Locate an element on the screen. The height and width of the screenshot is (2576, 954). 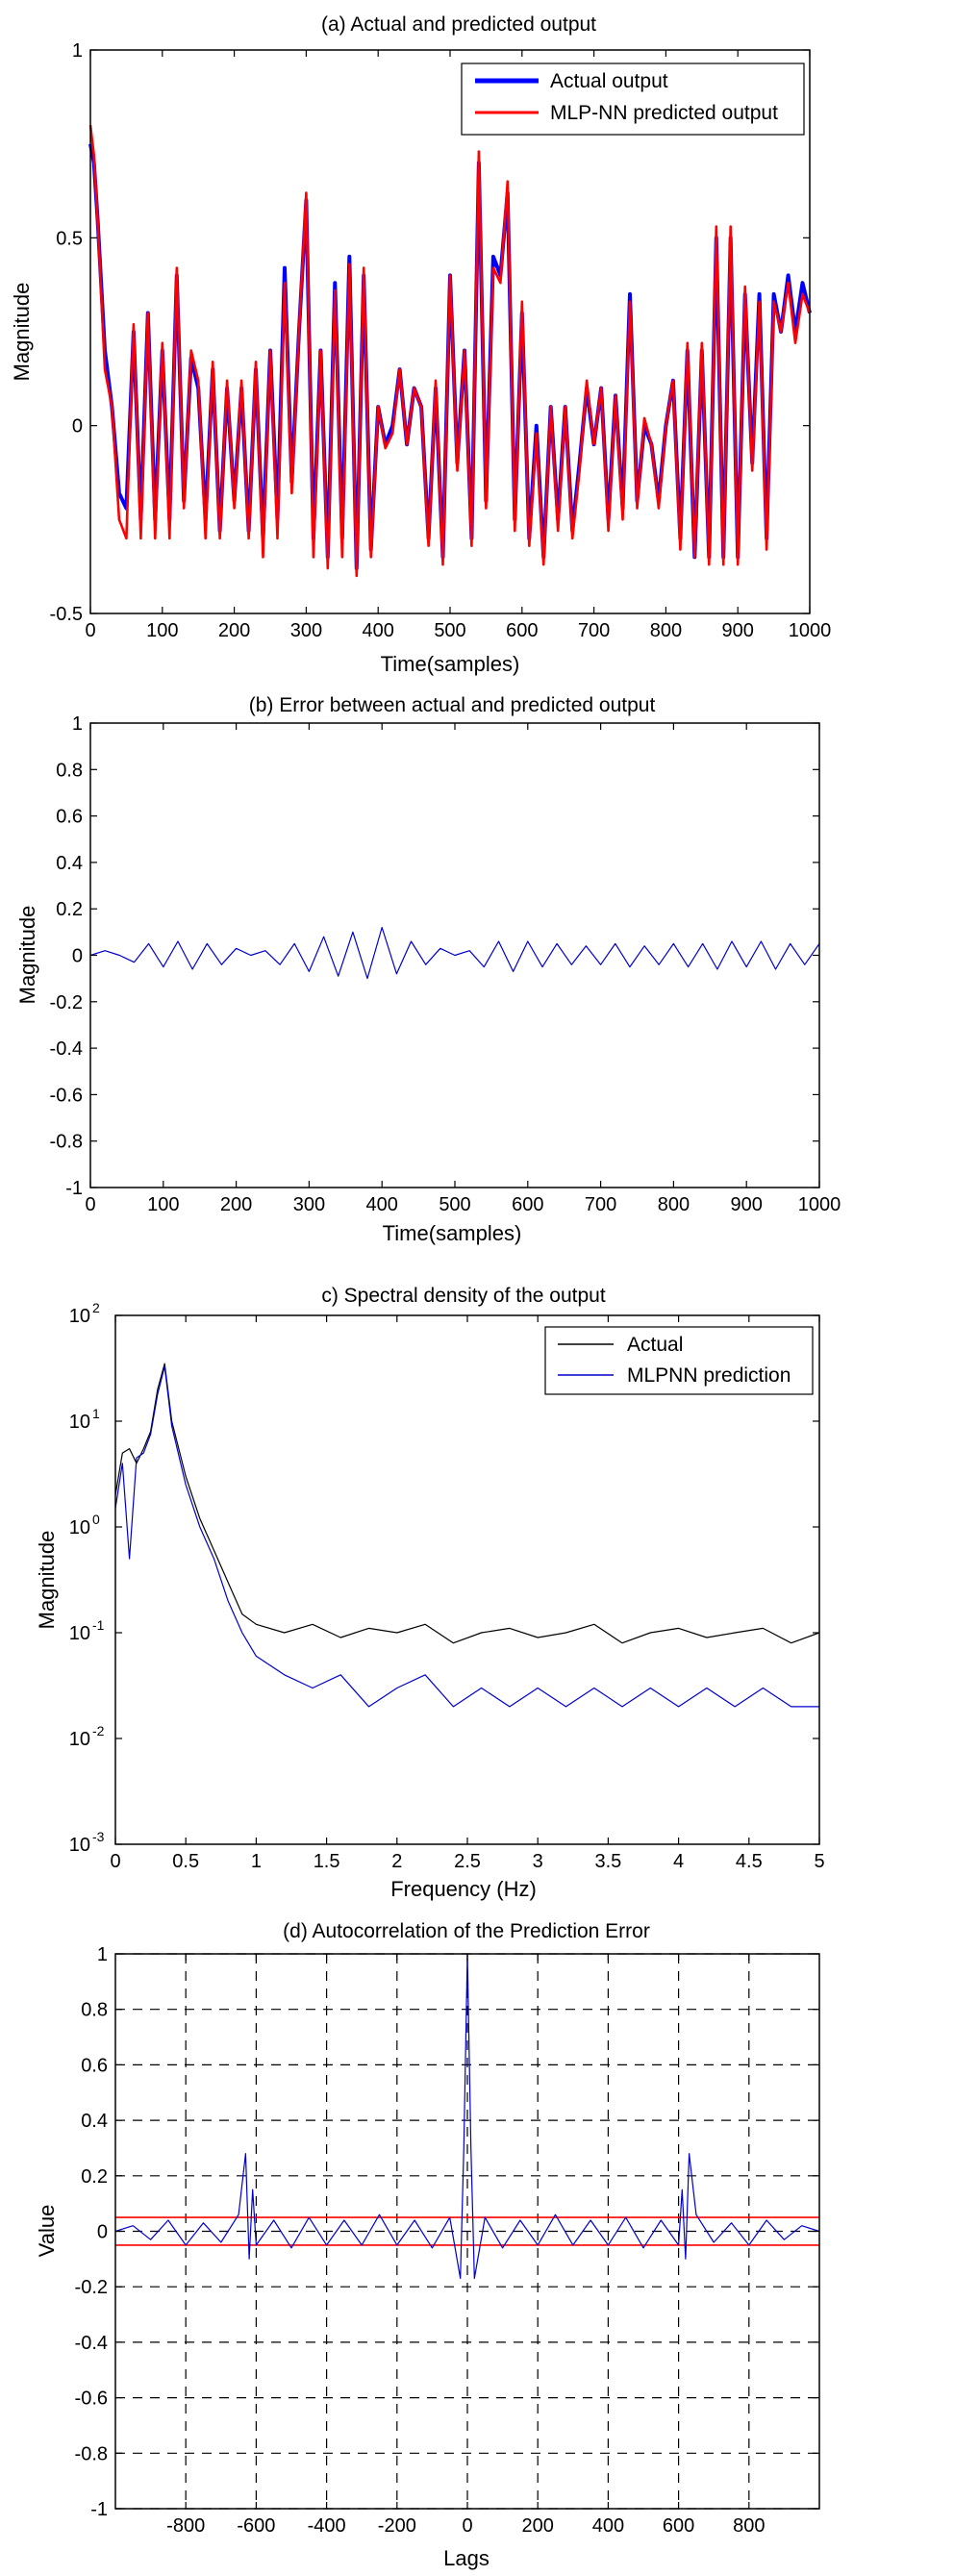
panel-c-legend-box is located at coordinates (679, 1360).